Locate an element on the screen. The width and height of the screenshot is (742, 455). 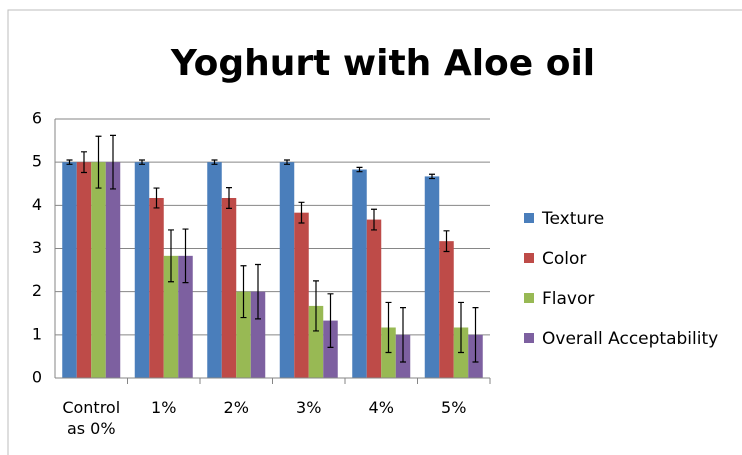
y-tick-label: 2 is located at coordinates (37, 290).